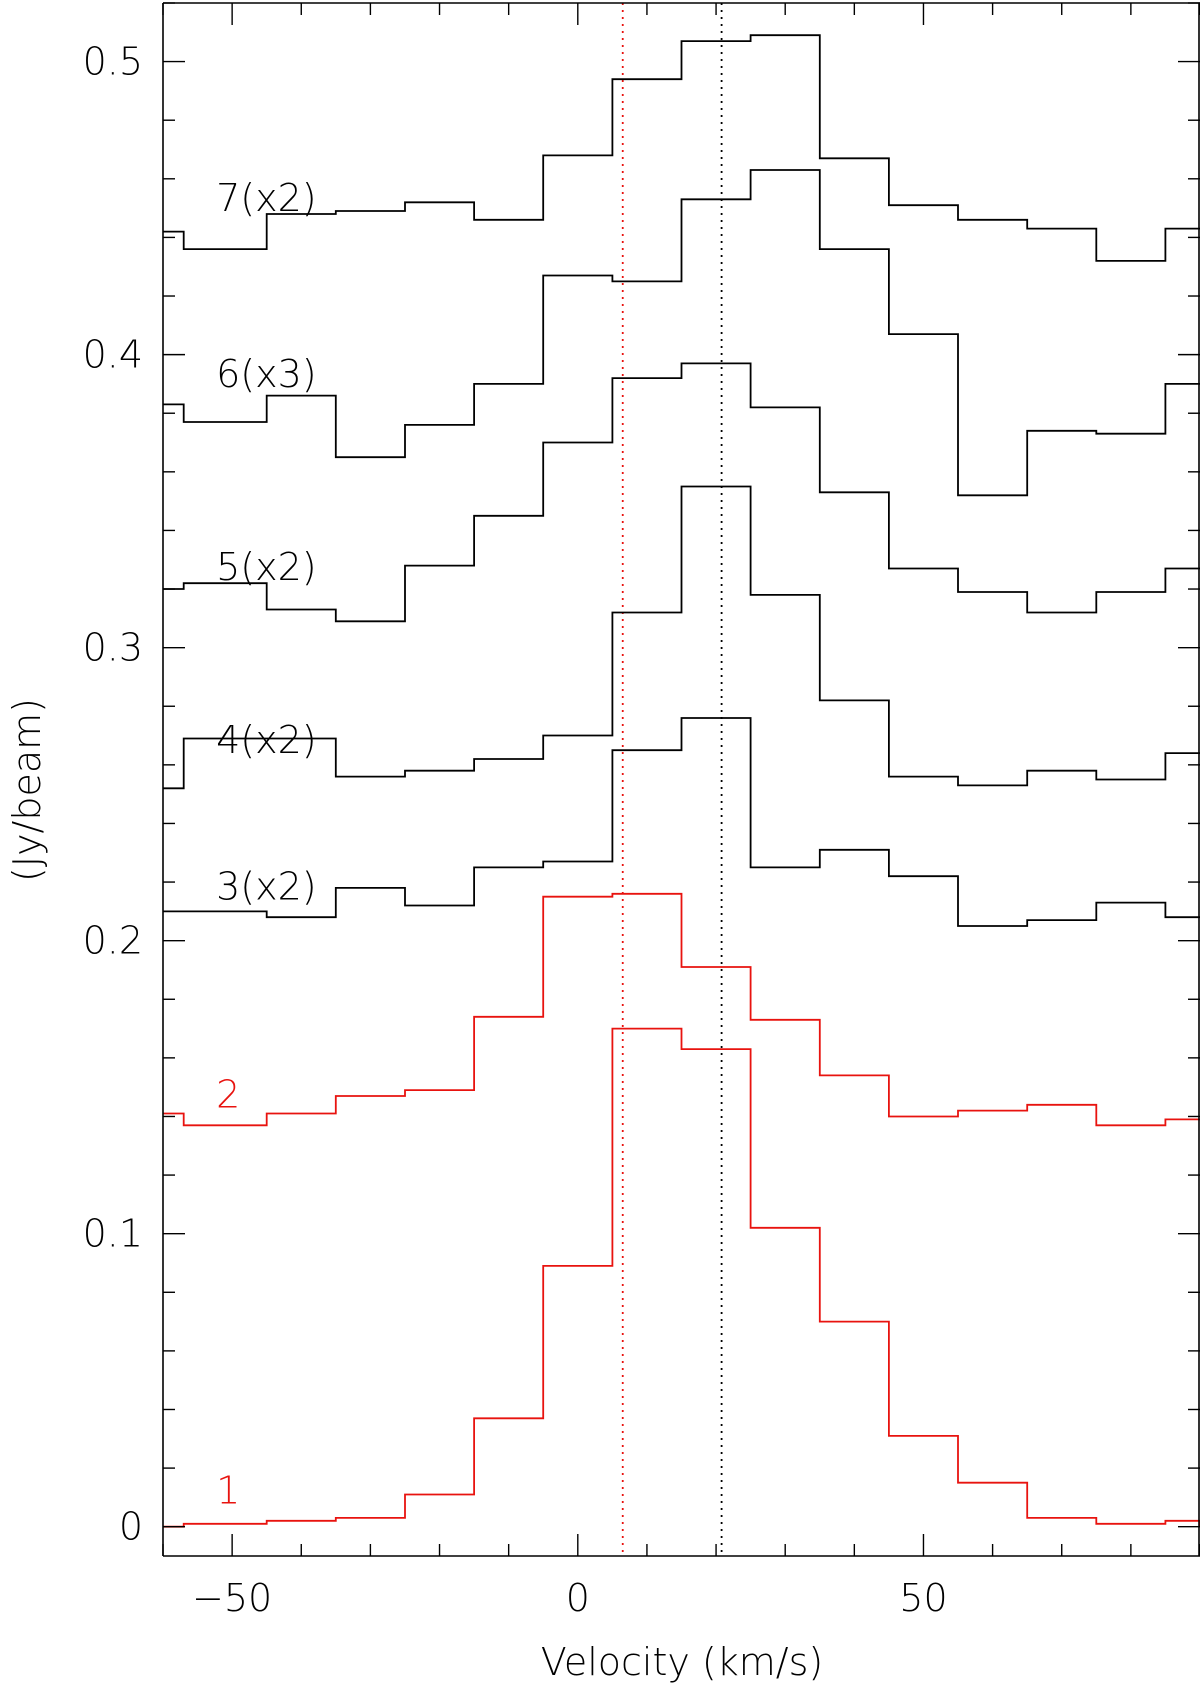  I want to click on y-tick-label: 0.3, so click(113, 648).